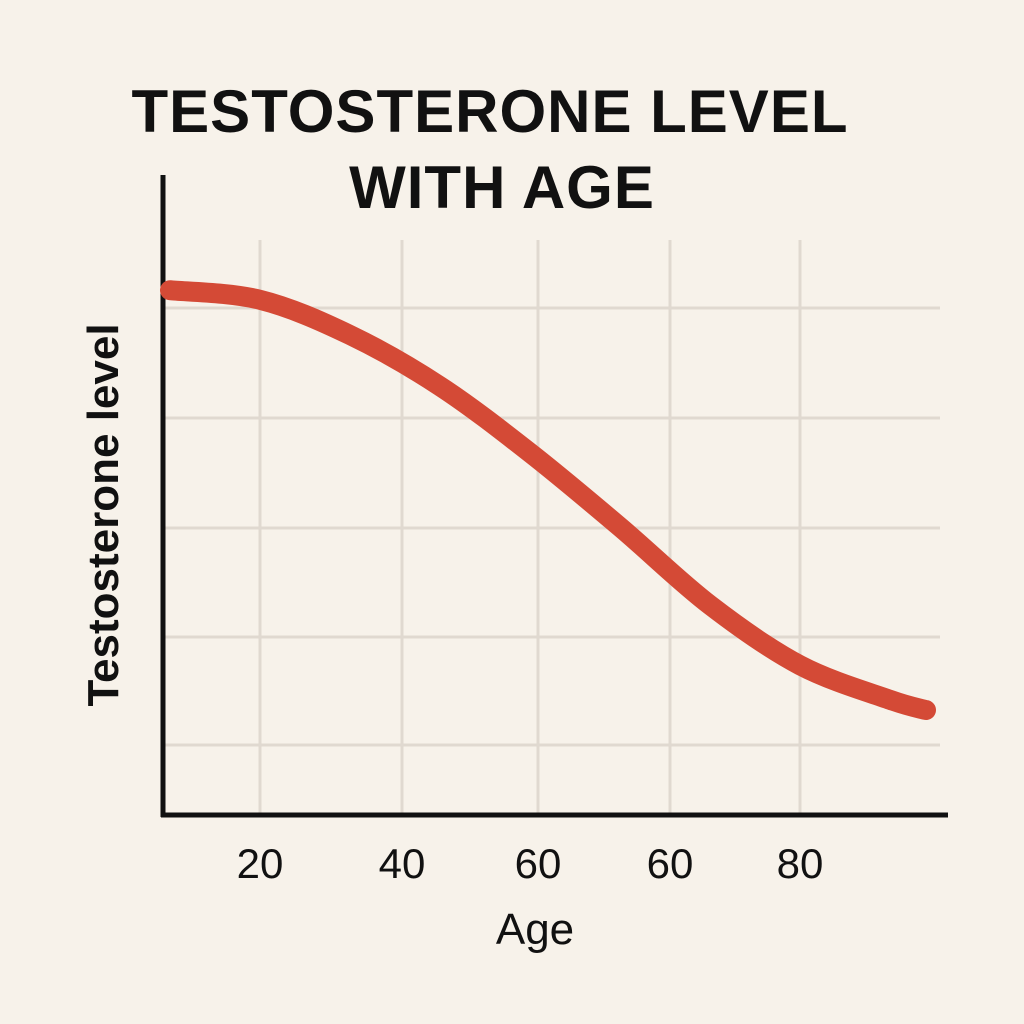 The width and height of the screenshot is (1024, 1024). I want to click on x-tick-label: 20, so click(260, 863).